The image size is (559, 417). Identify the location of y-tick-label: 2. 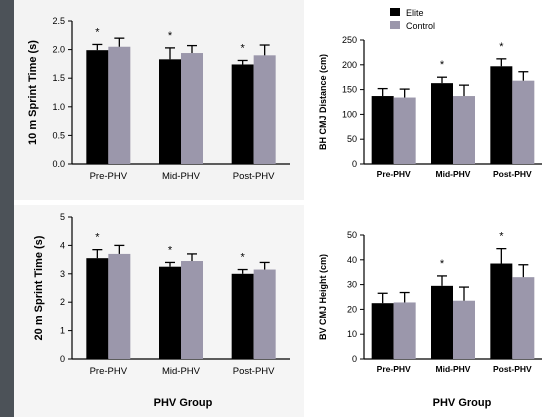
(62, 302).